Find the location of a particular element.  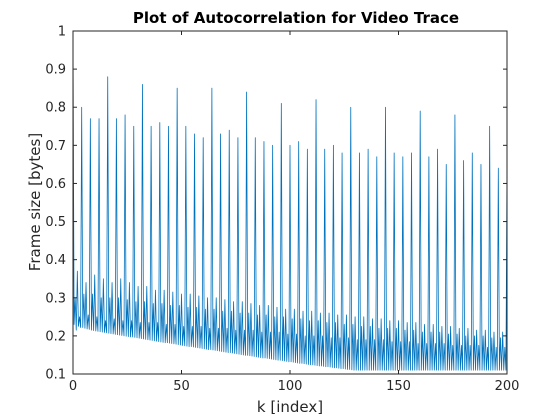

y-tick-label: 0.1 is located at coordinates (55, 375).